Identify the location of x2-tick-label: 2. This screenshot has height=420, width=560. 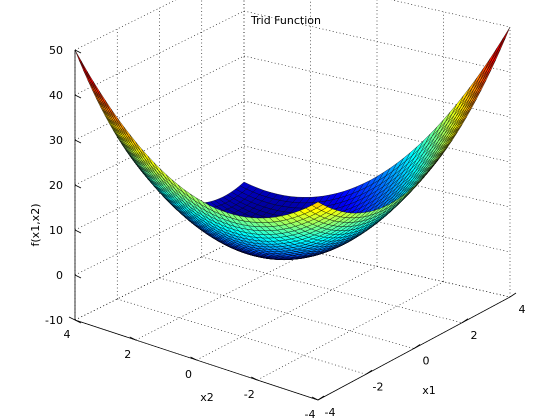
(127, 354).